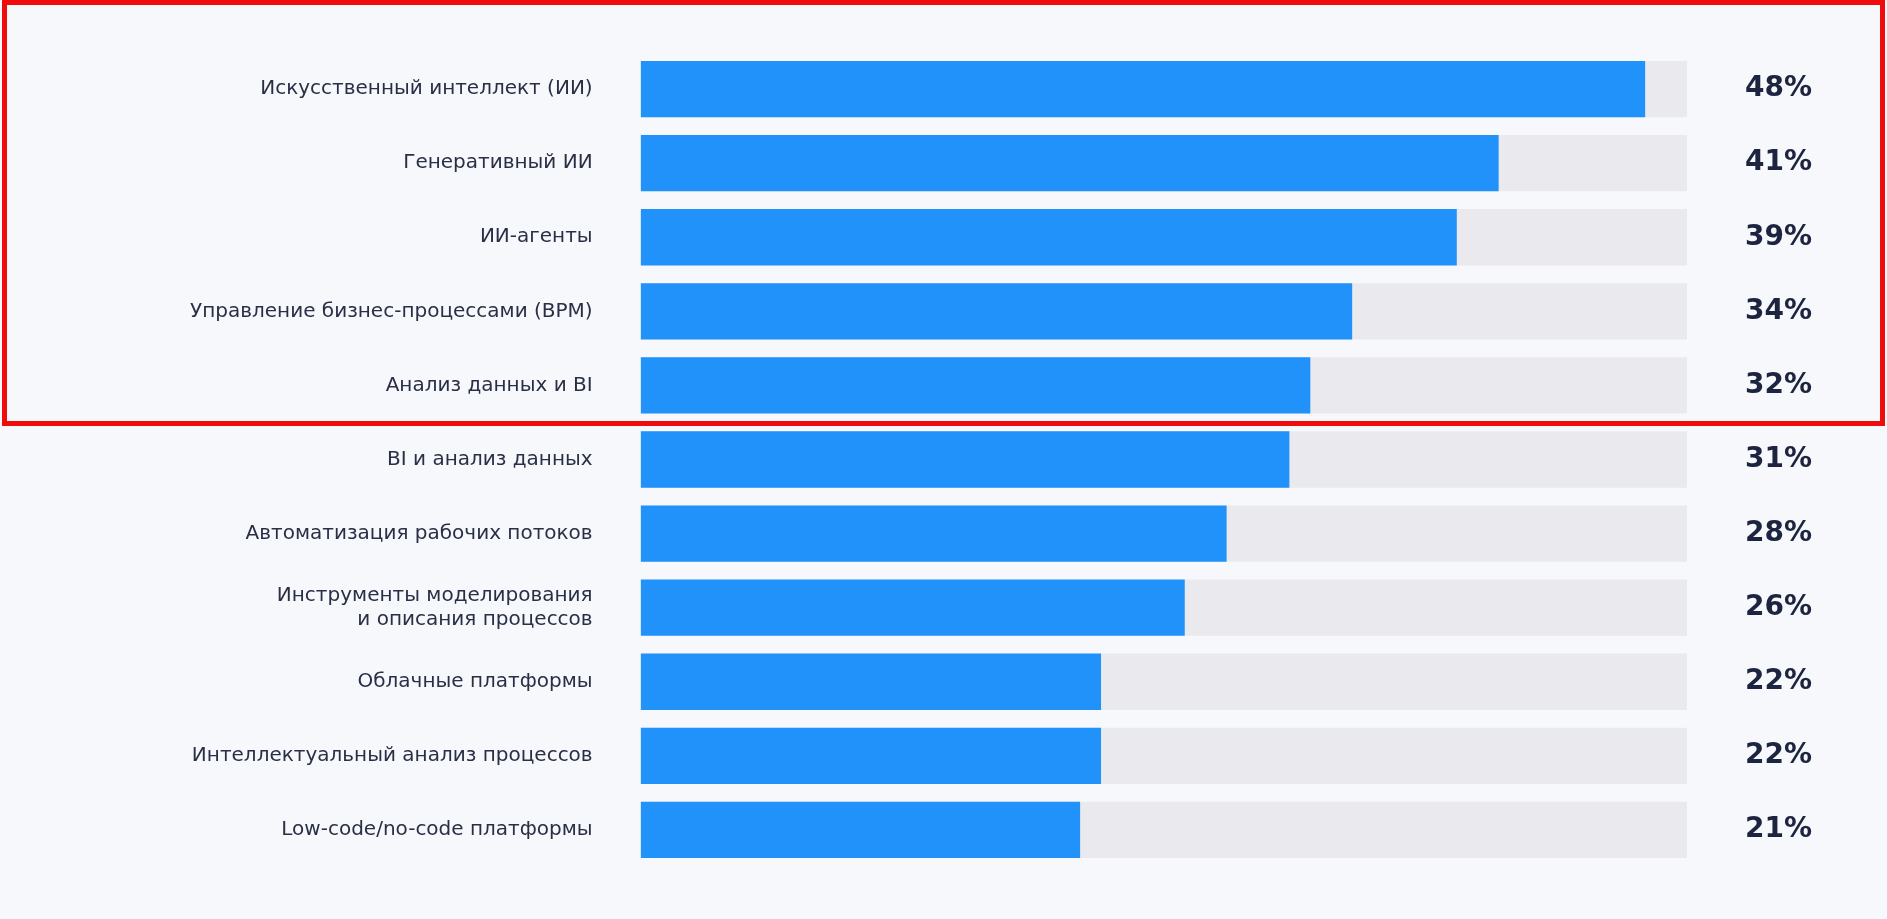 The width and height of the screenshot is (1887, 919). What do you see at coordinates (392, 754) in the screenshot?
I see `y-tick-label: Интеллектуальный анализ процессов` at bounding box center [392, 754].